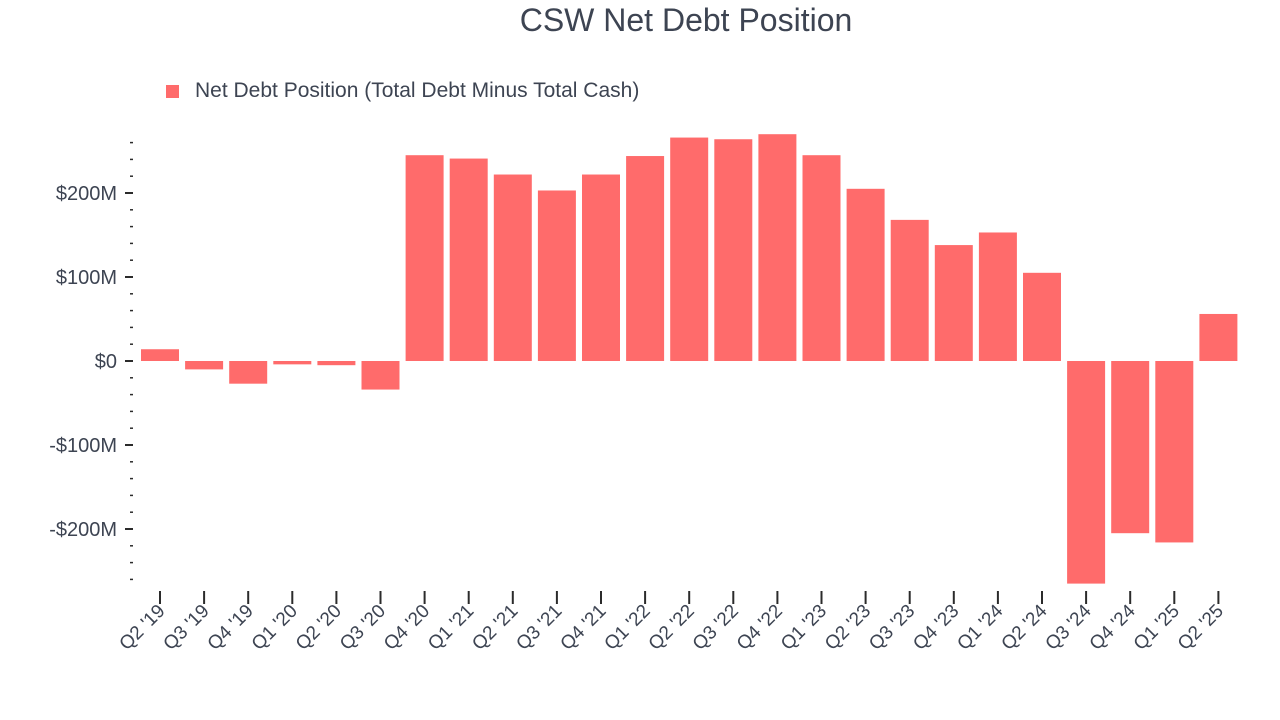 This screenshot has width=1280, height=720. Describe the element at coordinates (672, 628) in the screenshot. I see `x-tick-label: Q2 '22` at that location.